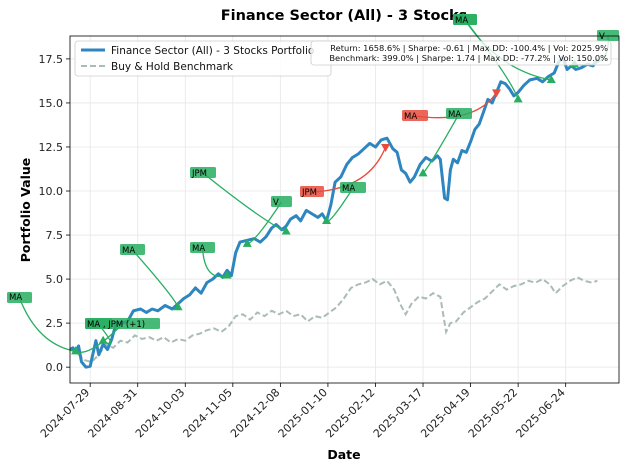 This screenshot has width=626, height=474. I want to click on y-tick-label: 15.0, so click(51, 103).